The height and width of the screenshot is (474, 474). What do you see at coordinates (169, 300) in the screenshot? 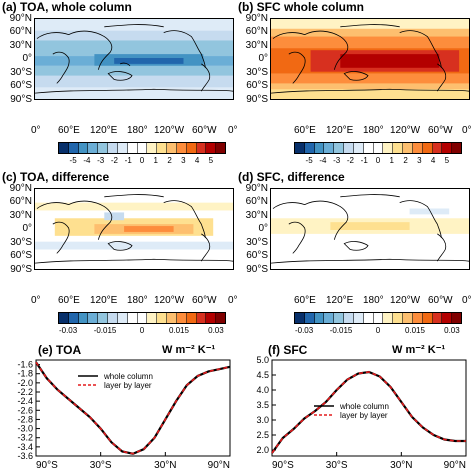
I see `lon-label: 120°W` at bounding box center [169, 300].